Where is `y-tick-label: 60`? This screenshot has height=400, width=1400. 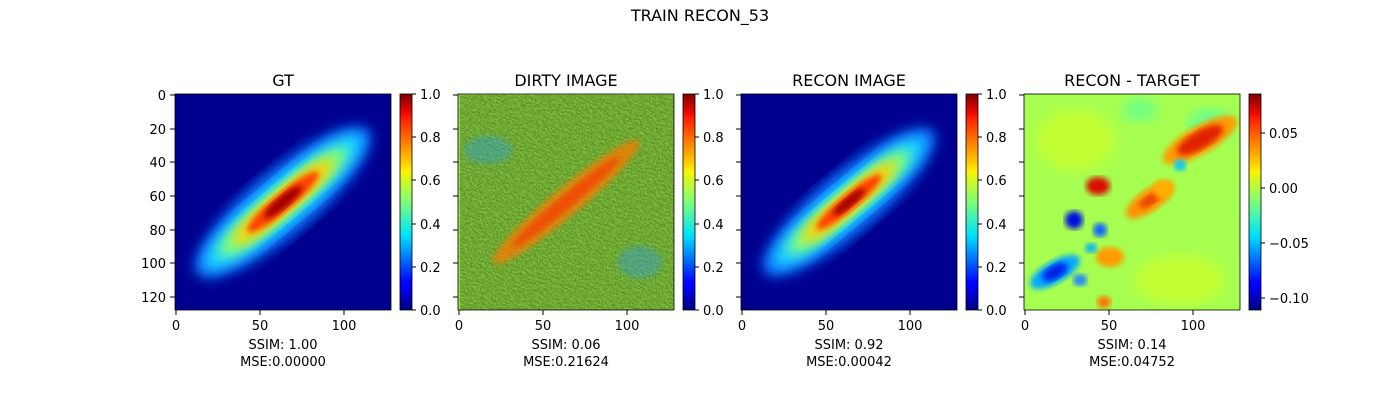
y-tick-label: 60 is located at coordinates (157, 197).